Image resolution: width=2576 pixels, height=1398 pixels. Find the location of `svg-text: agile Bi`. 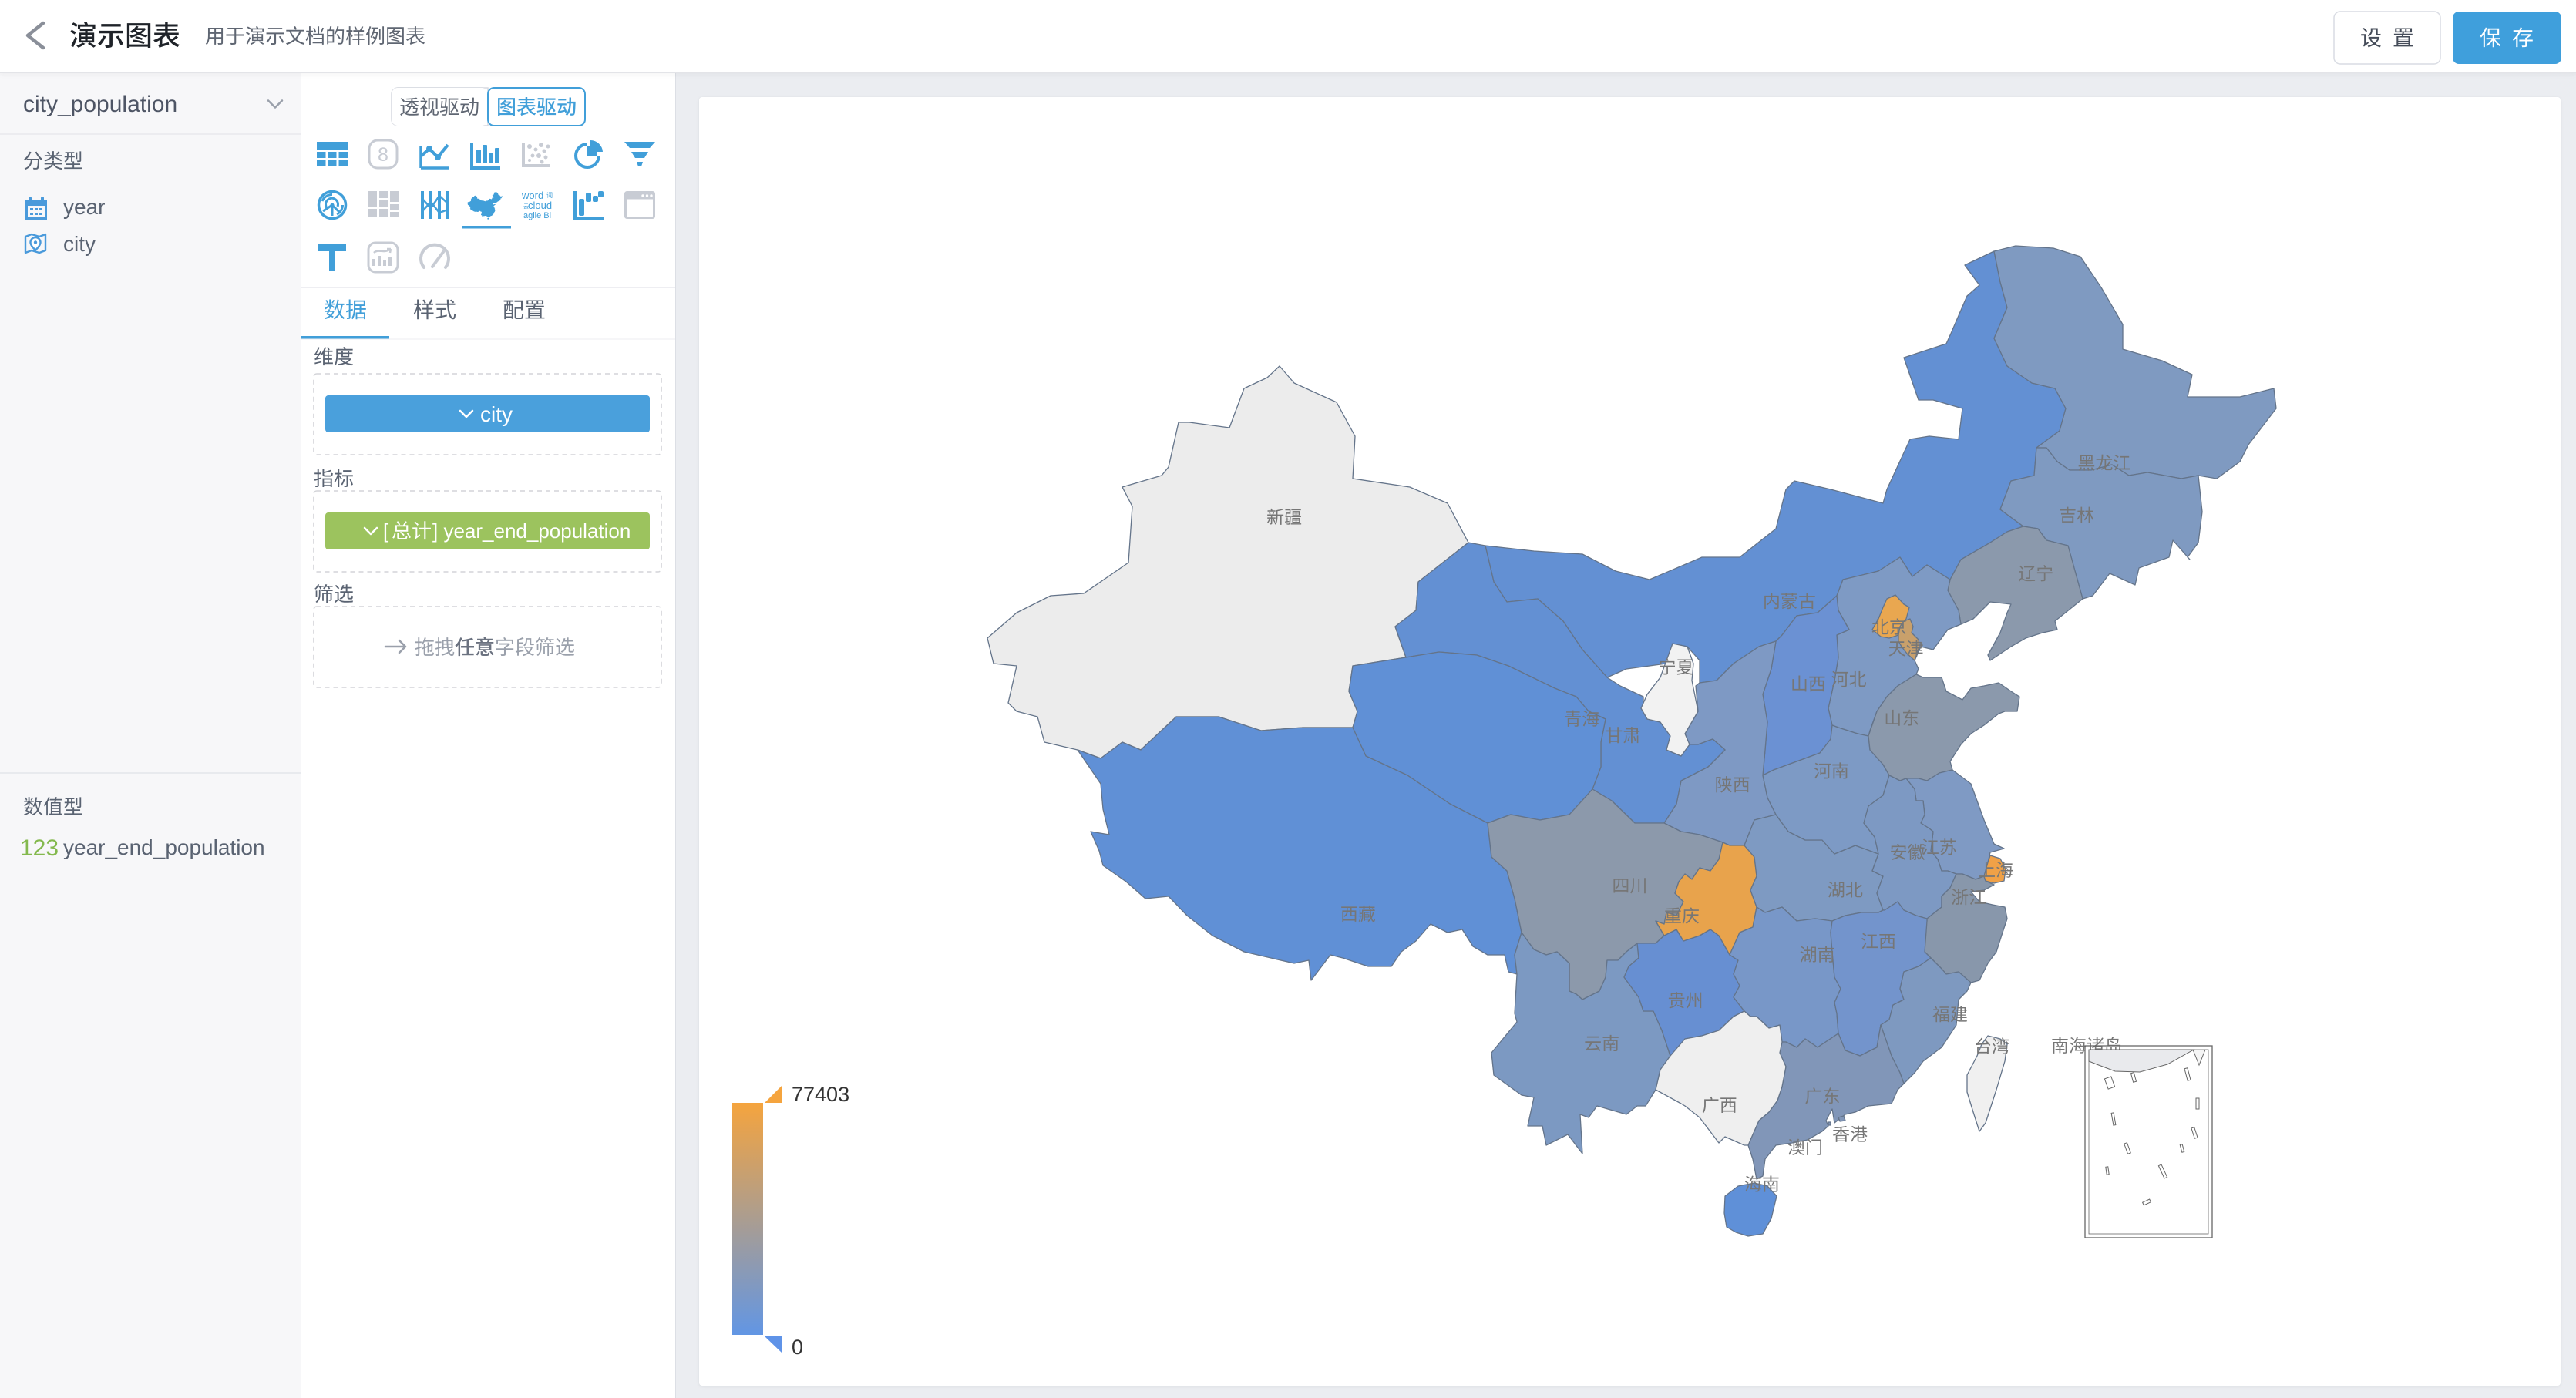

svg-text: agile Bi is located at coordinates (537, 215).